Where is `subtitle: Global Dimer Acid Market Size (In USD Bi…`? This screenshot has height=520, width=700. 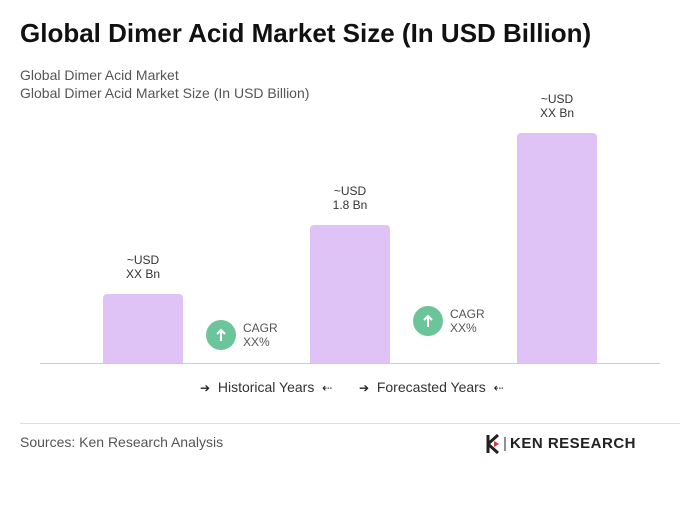 subtitle: Global Dimer Acid Market Size (In USD Bi… is located at coordinates (165, 93).